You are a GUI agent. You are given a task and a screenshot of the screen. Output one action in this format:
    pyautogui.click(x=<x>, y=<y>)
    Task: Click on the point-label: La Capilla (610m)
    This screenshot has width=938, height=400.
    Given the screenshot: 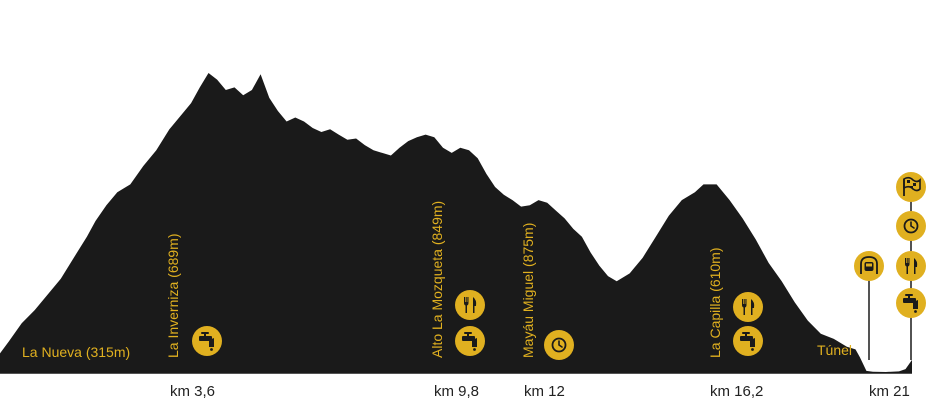 What is the action you would take?
    pyautogui.click(x=715, y=303)
    